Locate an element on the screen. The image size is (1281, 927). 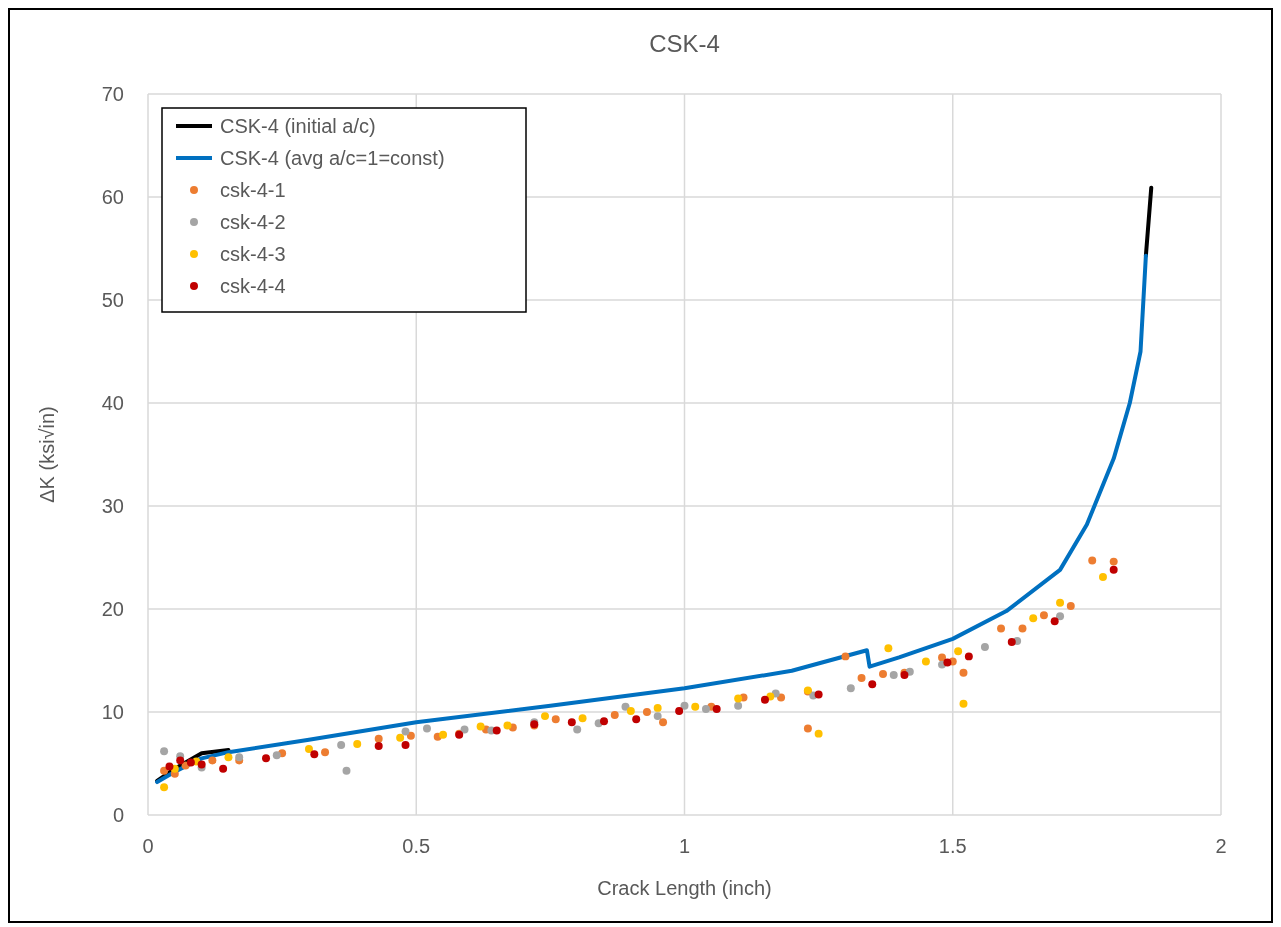
y-tick-label: 0 is located at coordinates (118, 815).